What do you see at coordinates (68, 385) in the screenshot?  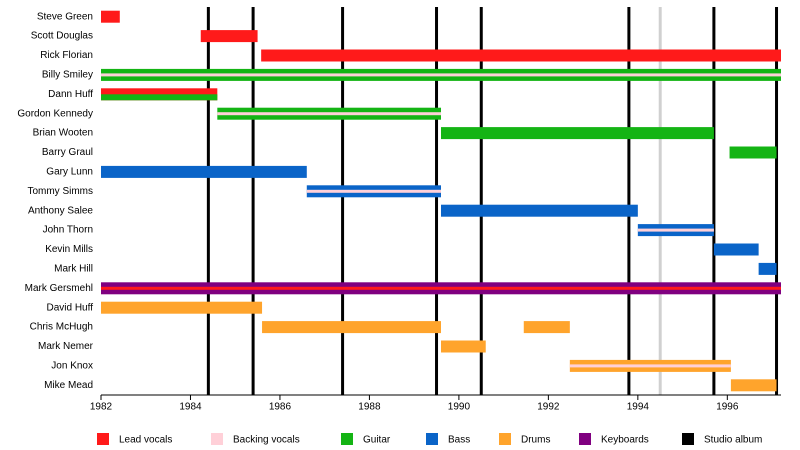 I see `member-label: Mike Mead` at bounding box center [68, 385].